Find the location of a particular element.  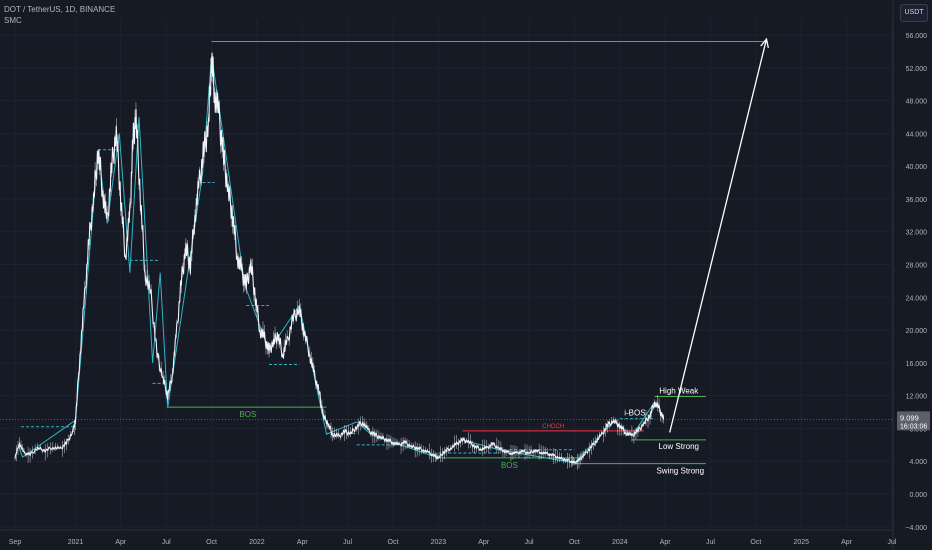

y-tick-label: 28.000 is located at coordinates (917, 266).